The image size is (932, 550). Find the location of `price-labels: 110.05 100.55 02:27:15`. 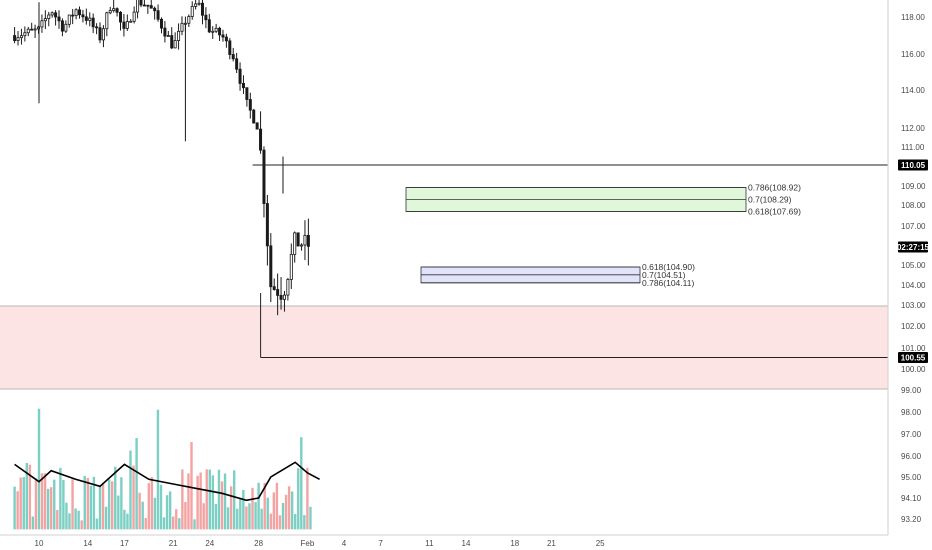

price-labels: 110.05 100.55 02:27:15 is located at coordinates (913, 261).